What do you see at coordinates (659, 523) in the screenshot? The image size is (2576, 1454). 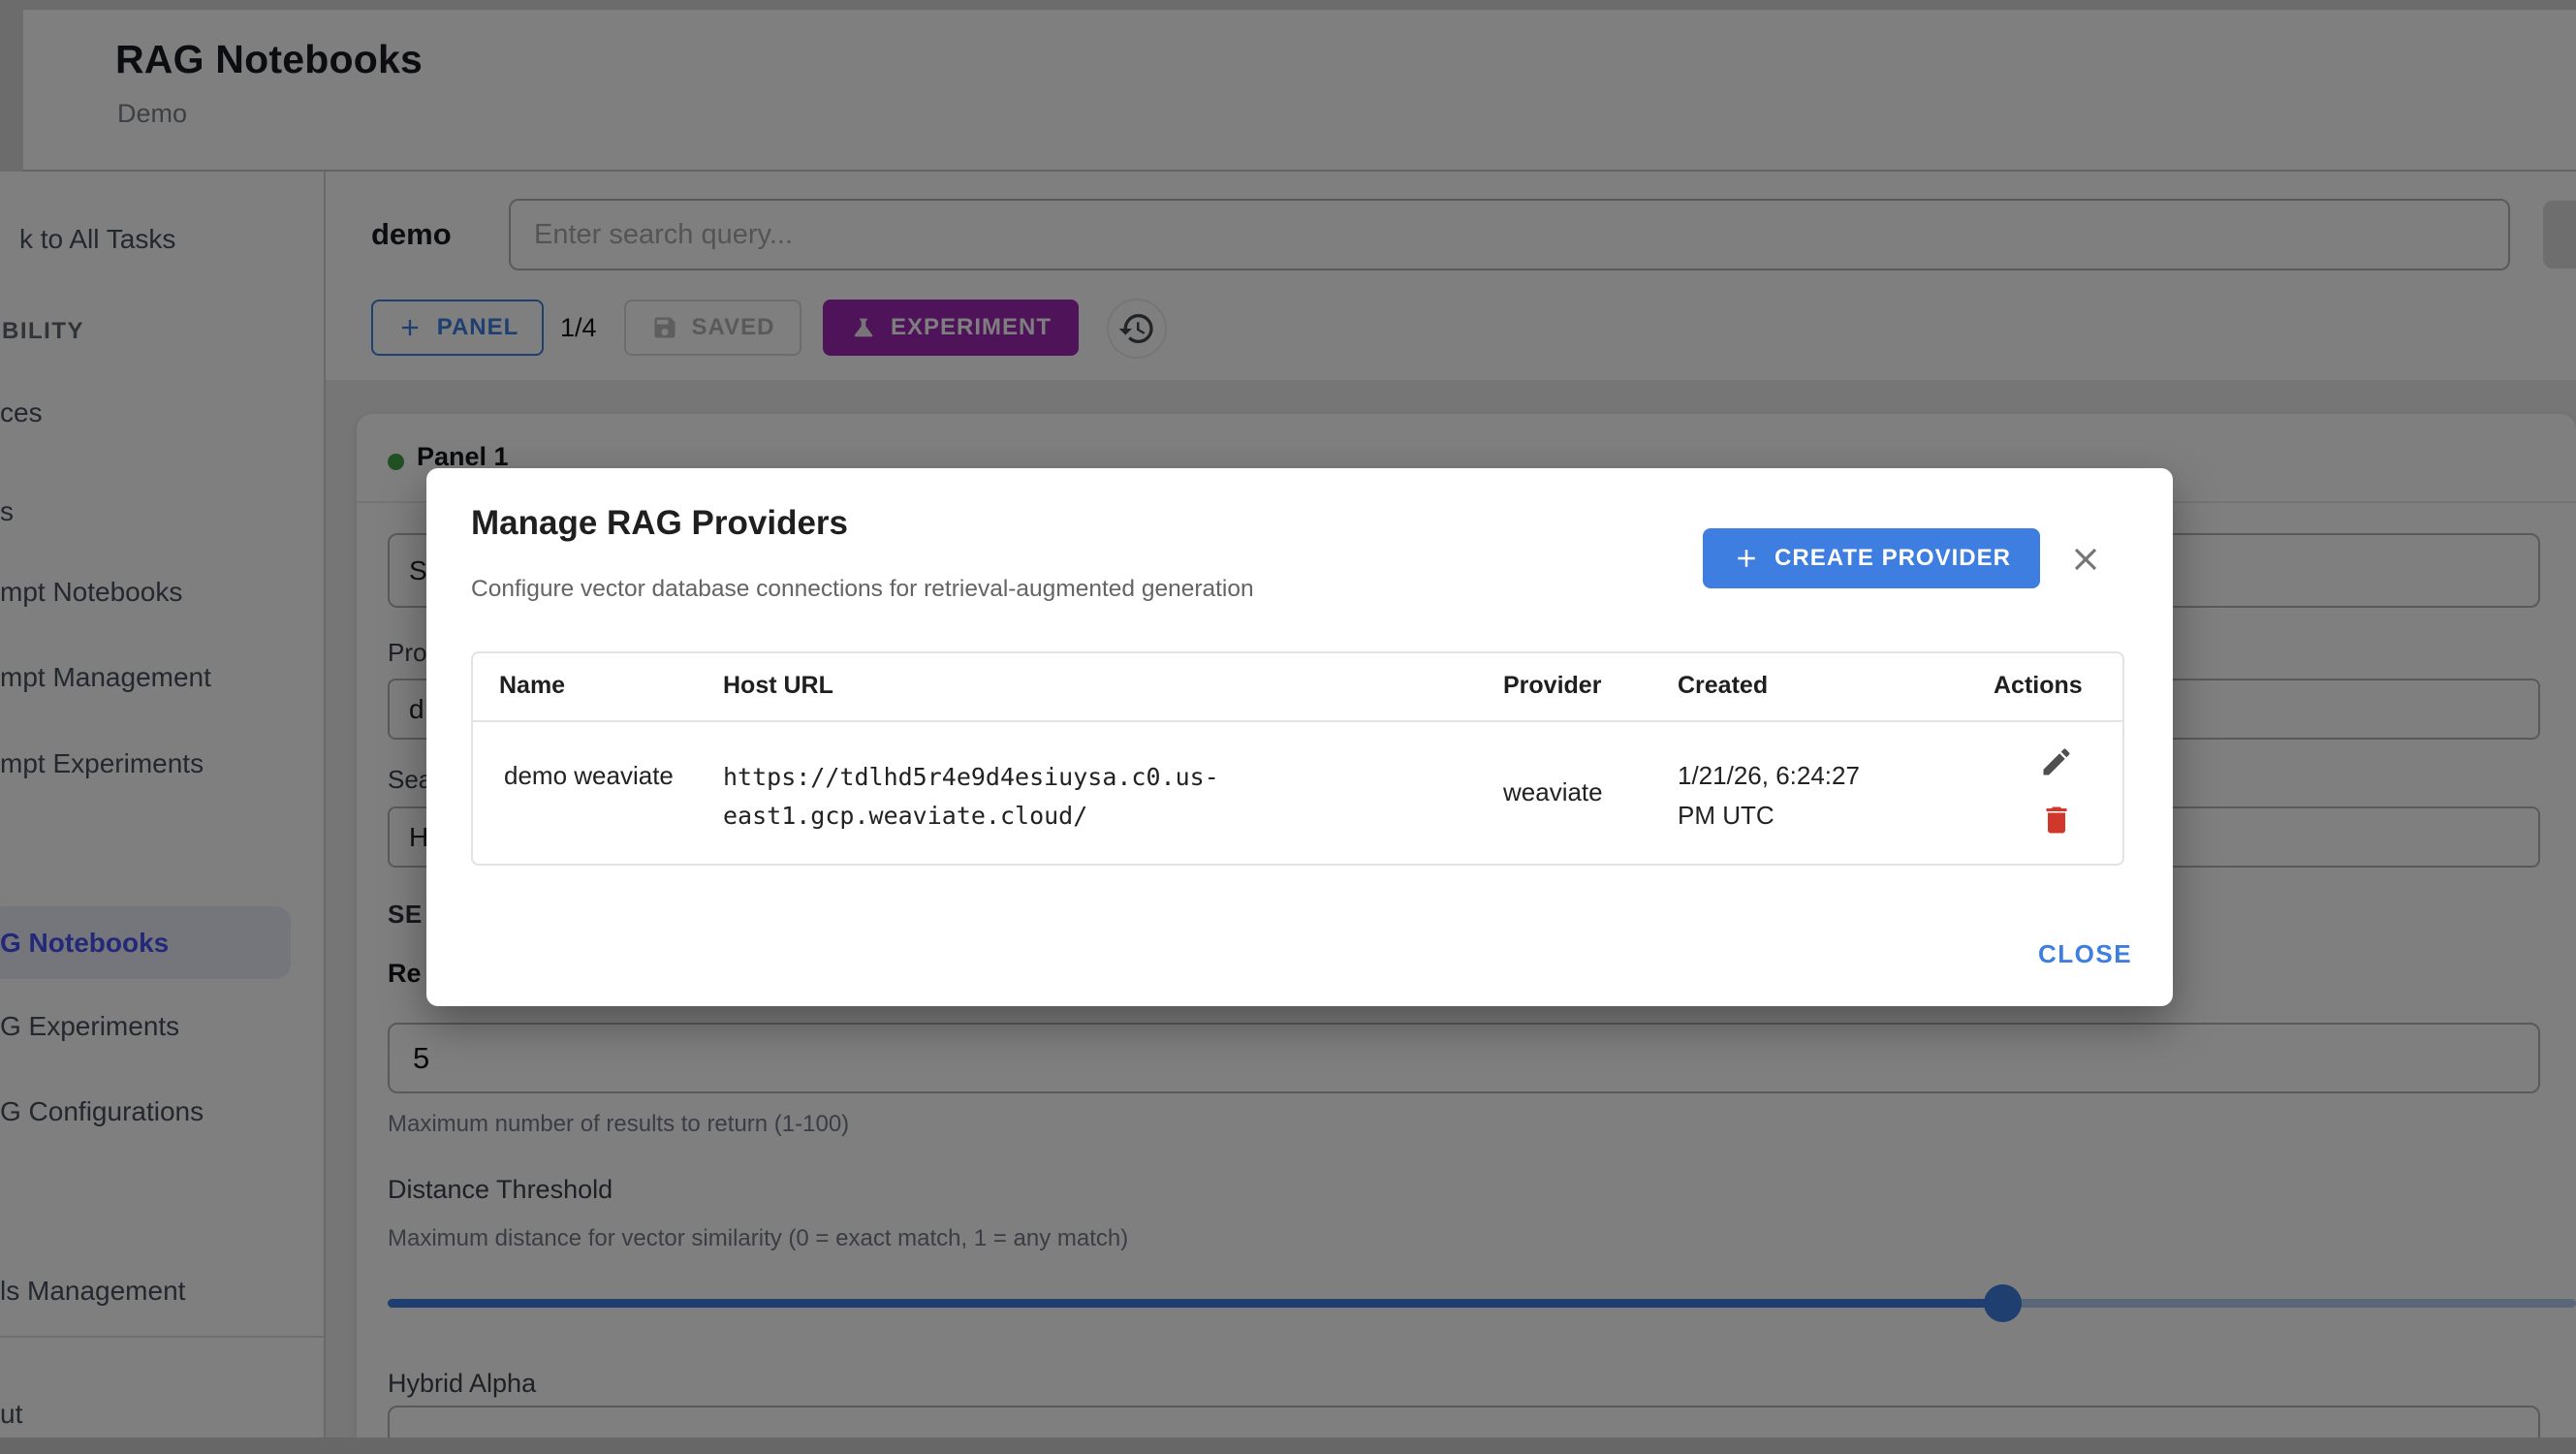 I see `modal-title: Manage RAG Providers` at bounding box center [659, 523].